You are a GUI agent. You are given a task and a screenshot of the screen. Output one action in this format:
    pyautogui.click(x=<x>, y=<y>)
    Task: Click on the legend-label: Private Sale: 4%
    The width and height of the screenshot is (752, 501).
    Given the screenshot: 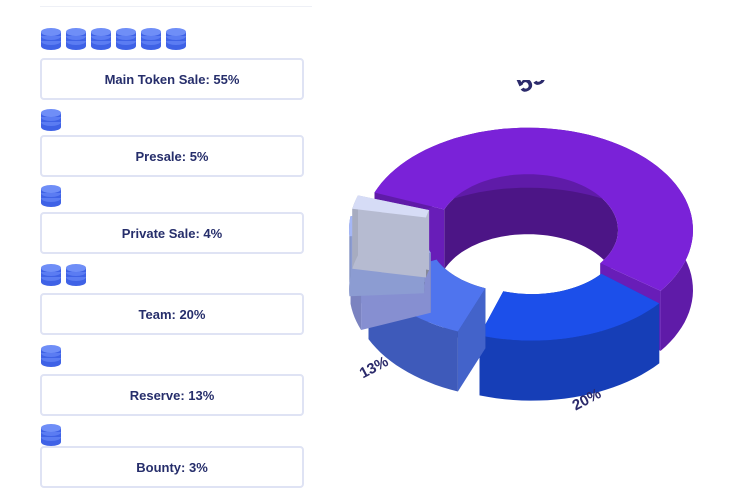 What is the action you would take?
    pyautogui.click(x=172, y=233)
    